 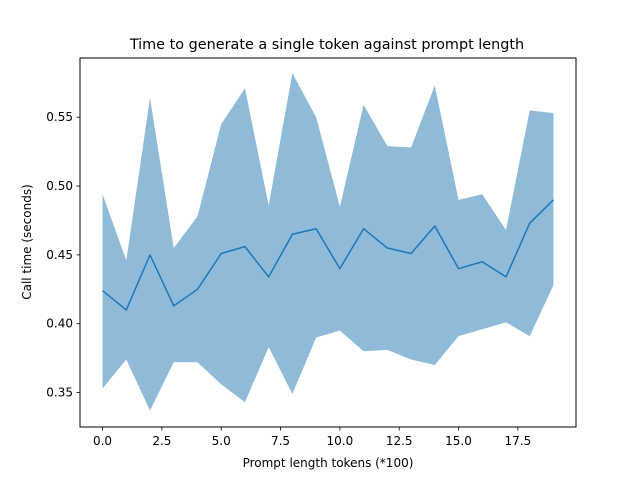 What do you see at coordinates (59, 393) in the screenshot?
I see `y-tick-label: 0.35` at bounding box center [59, 393].